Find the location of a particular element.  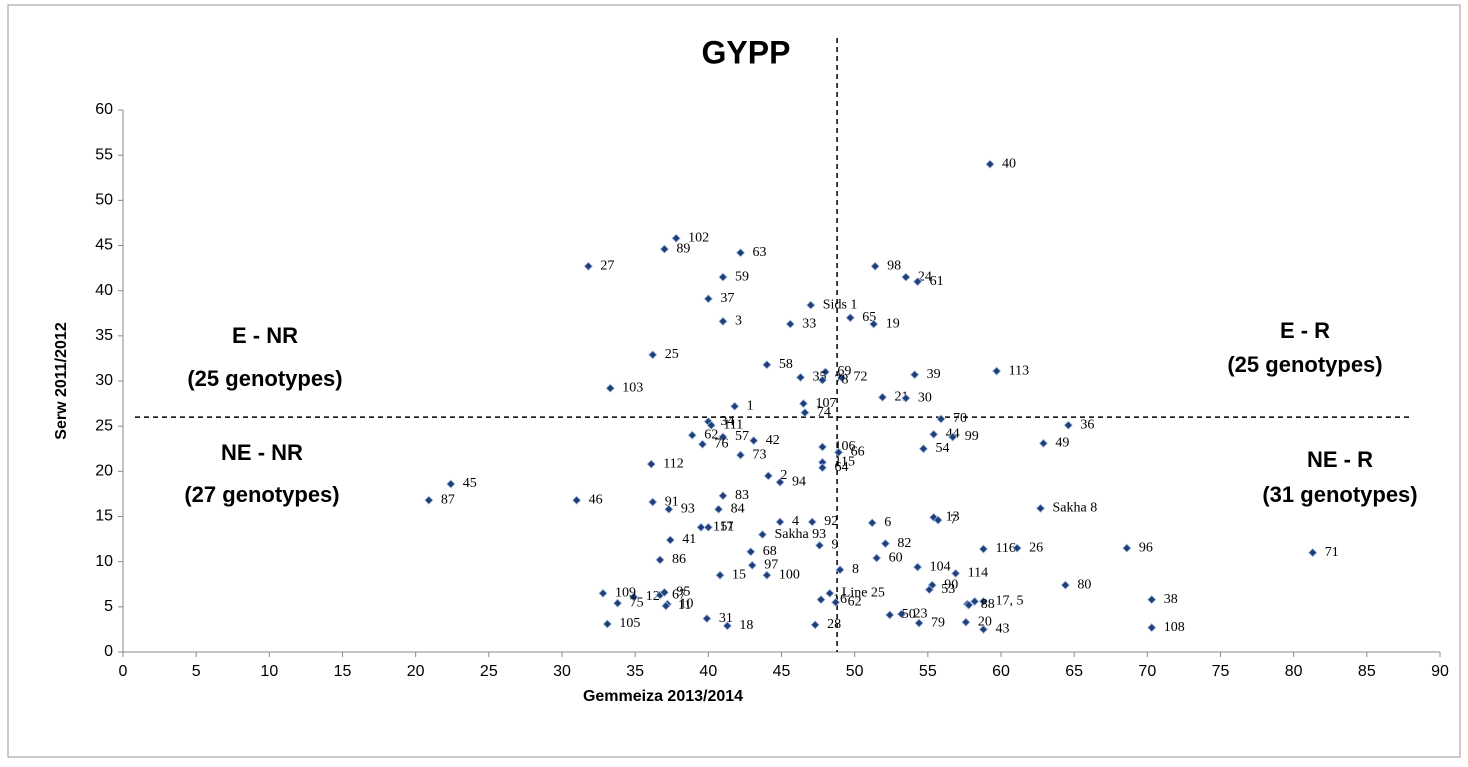

point-label: 80 is located at coordinates (1084, 584).